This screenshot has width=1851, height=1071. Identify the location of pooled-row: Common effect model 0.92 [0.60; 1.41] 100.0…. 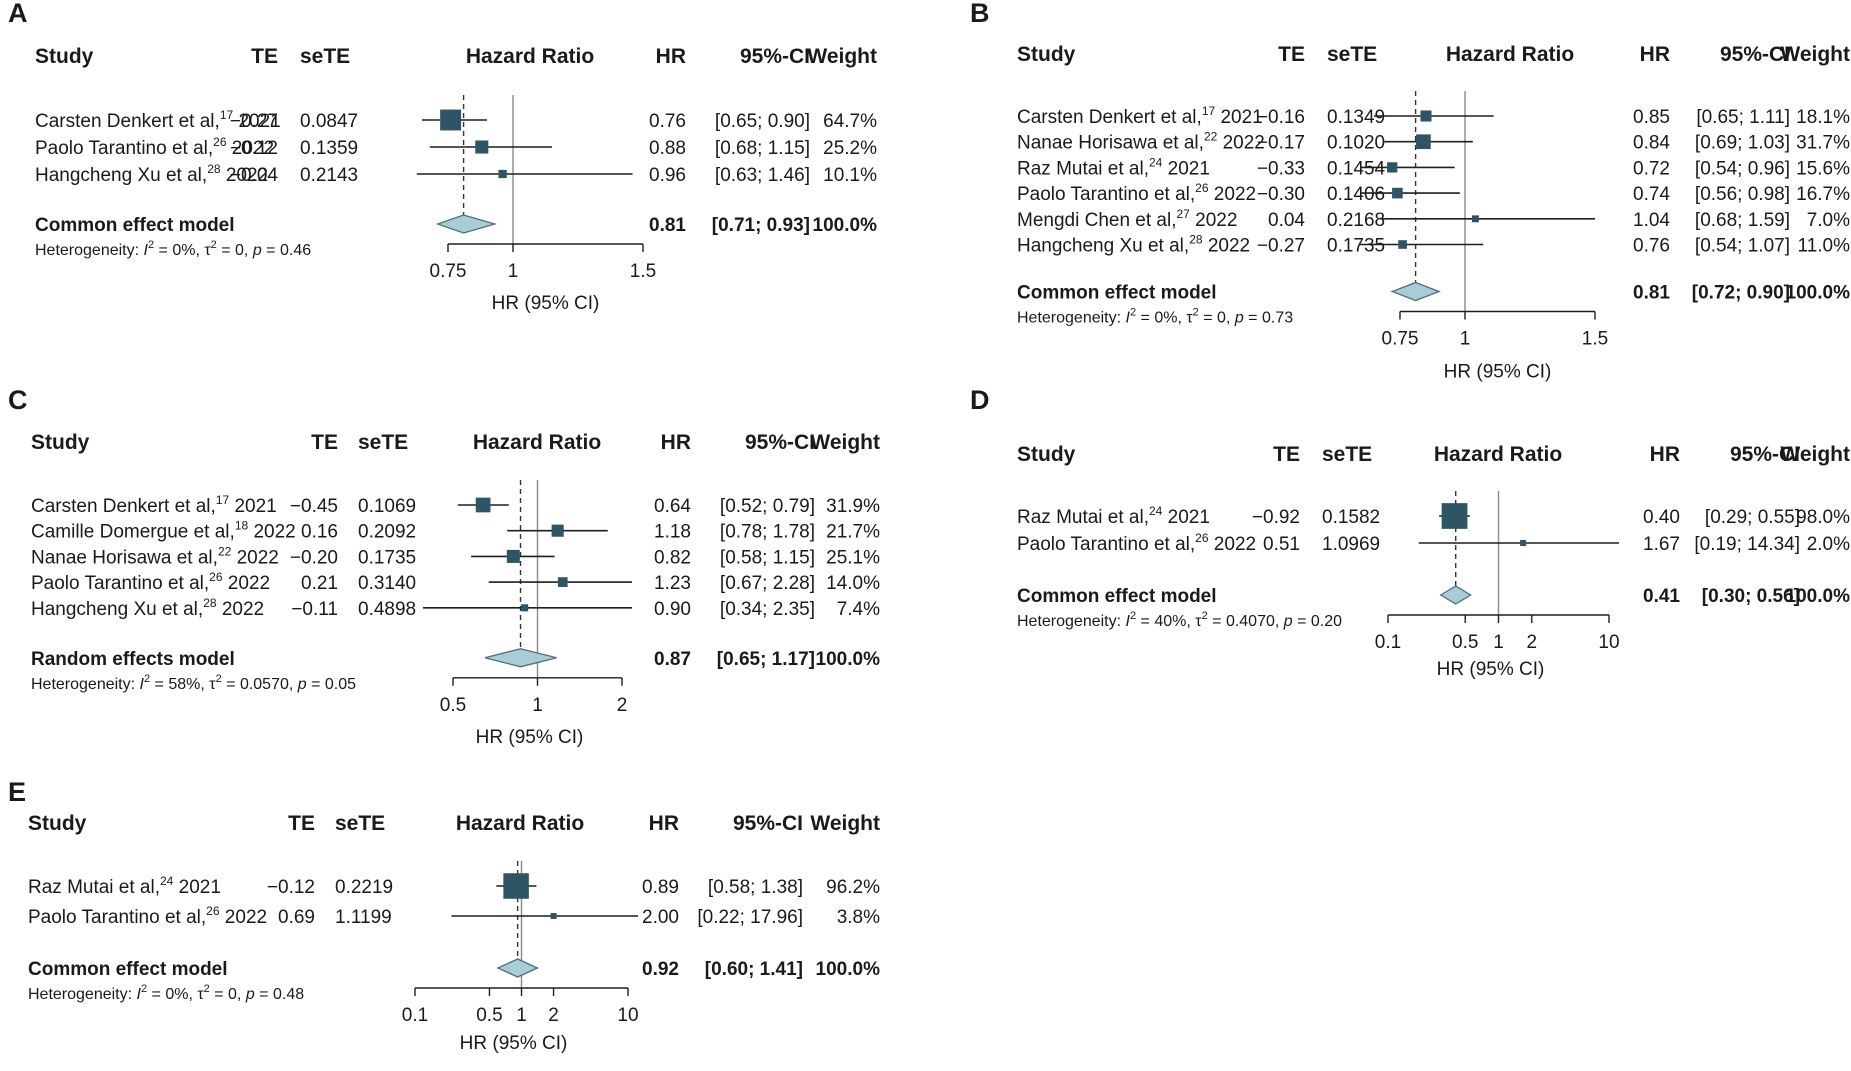
(454, 969).